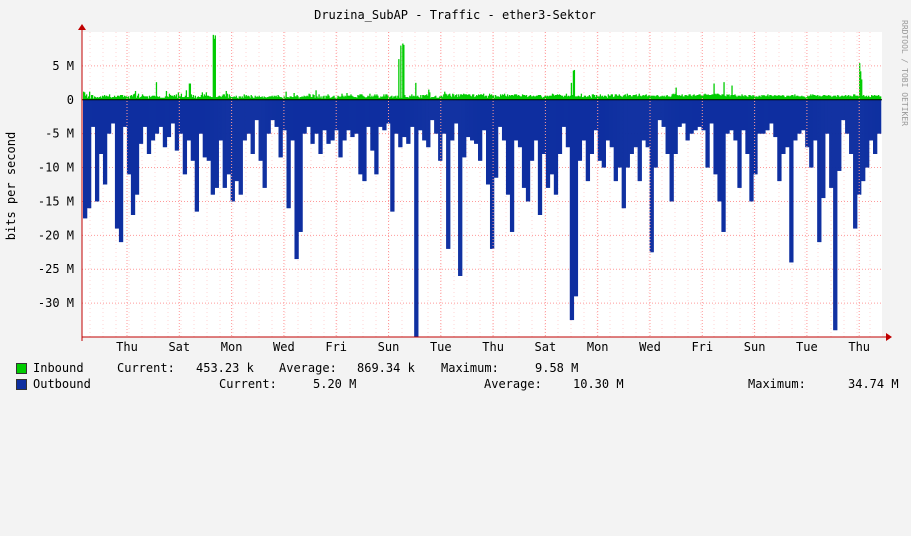 This screenshot has width=911, height=536. What do you see at coordinates (513, 384) in the screenshot?
I see `outbound-average-label: Average:` at bounding box center [513, 384].